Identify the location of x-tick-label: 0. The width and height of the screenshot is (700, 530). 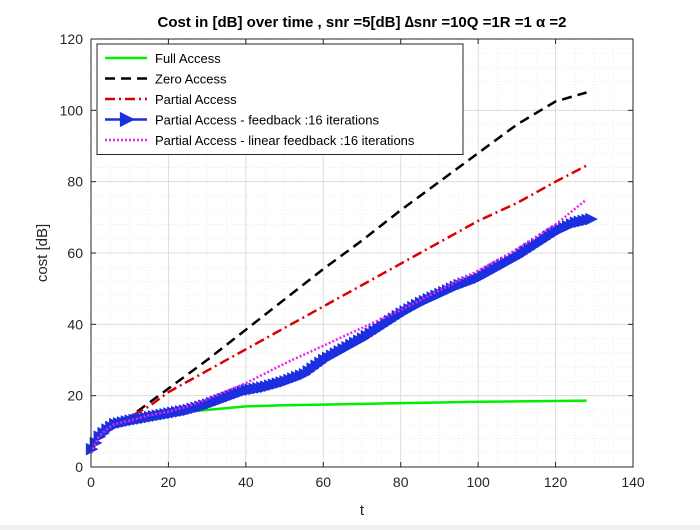
(91, 482).